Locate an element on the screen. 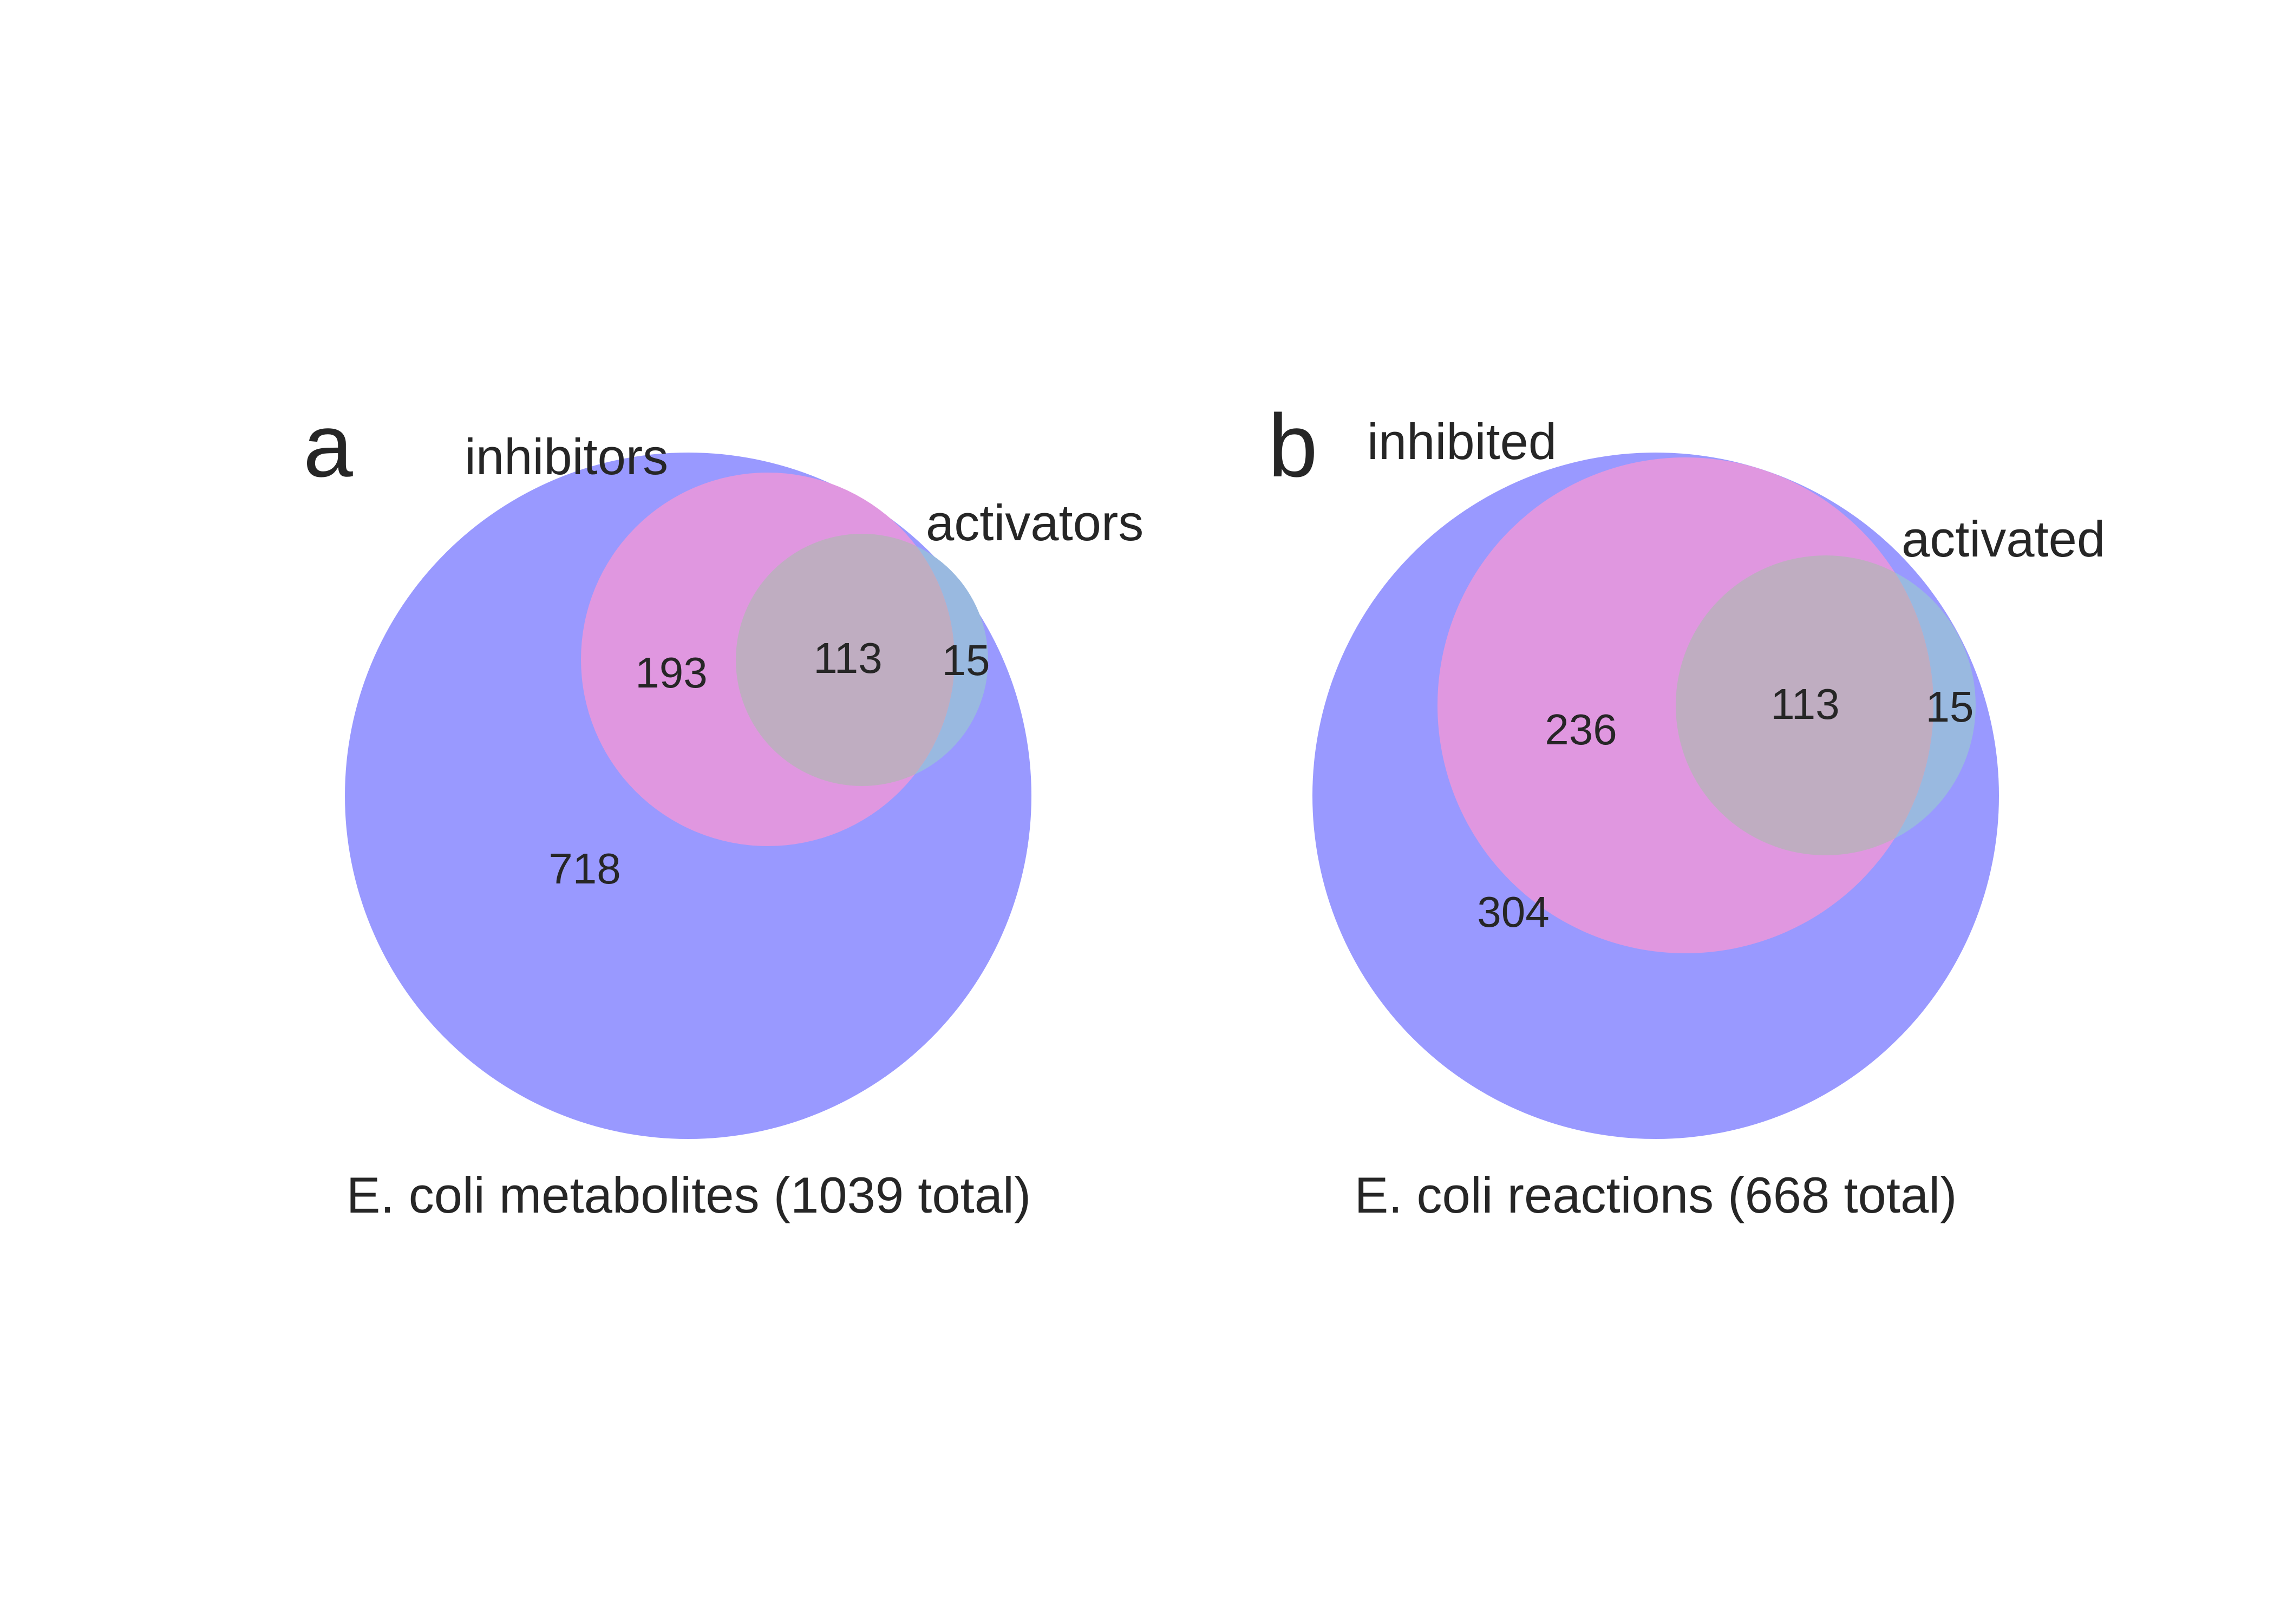 This screenshot has height=1624, width=2274. region-count-both-a: 113 is located at coordinates (848, 658).